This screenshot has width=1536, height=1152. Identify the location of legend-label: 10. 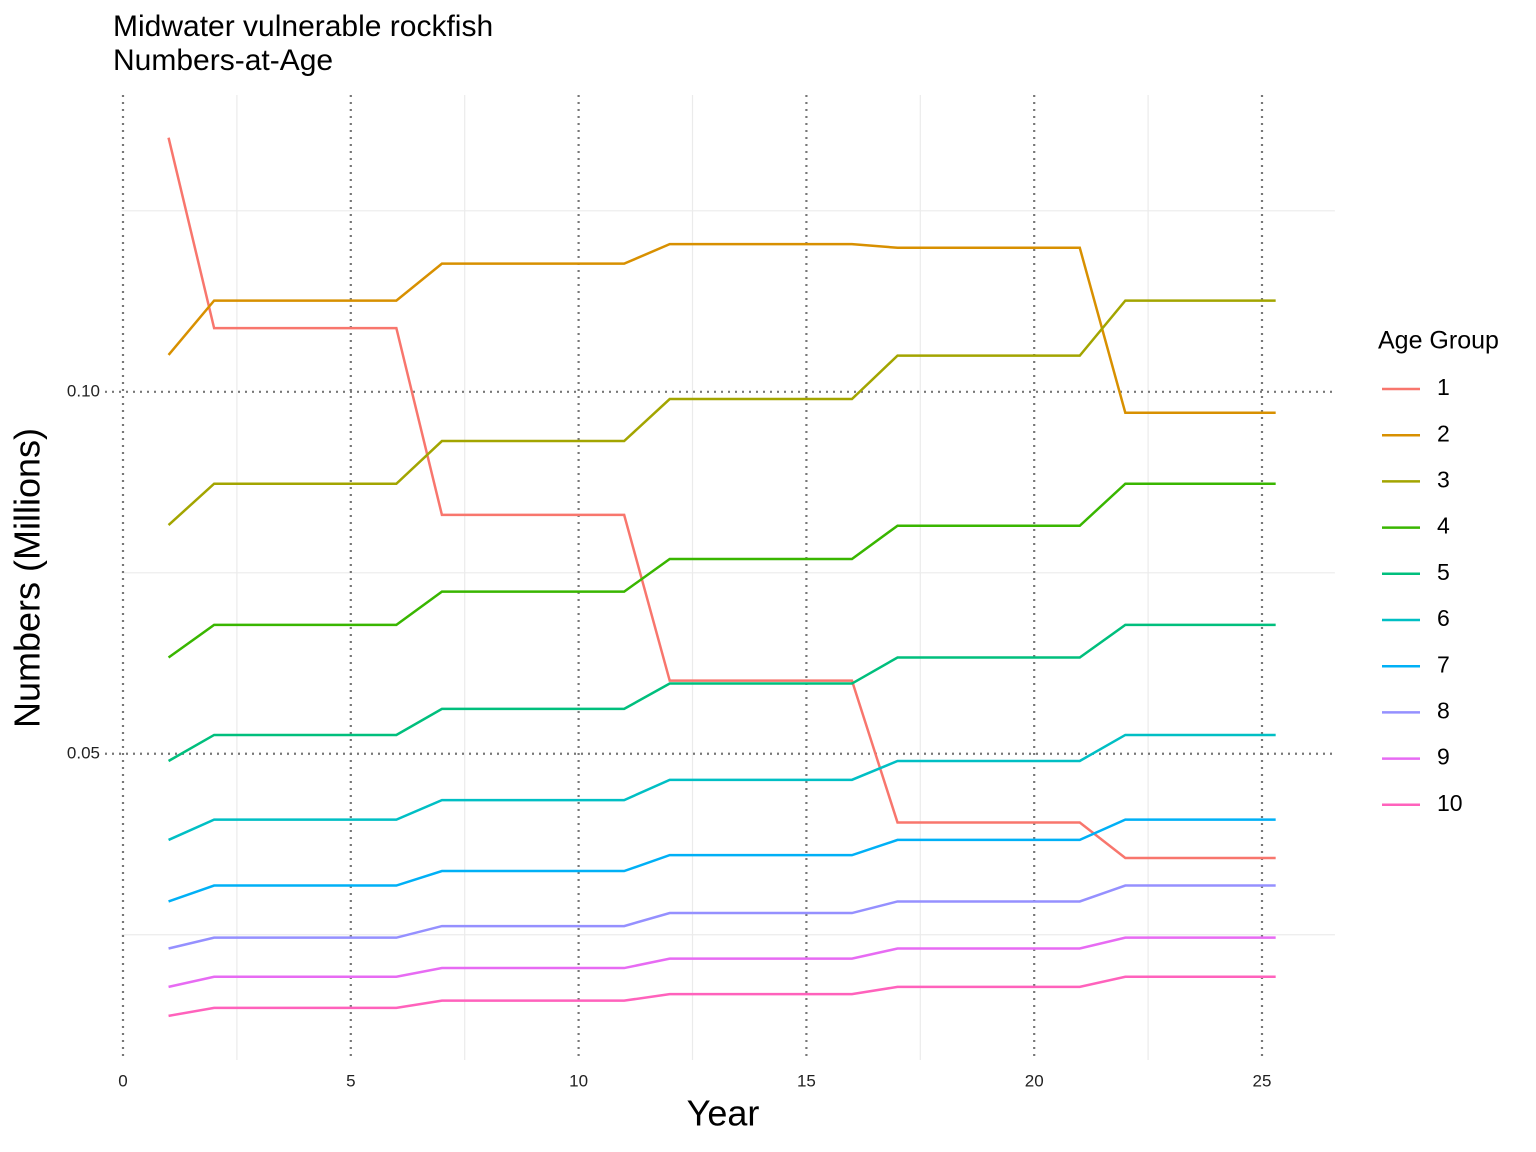
(1450, 803).